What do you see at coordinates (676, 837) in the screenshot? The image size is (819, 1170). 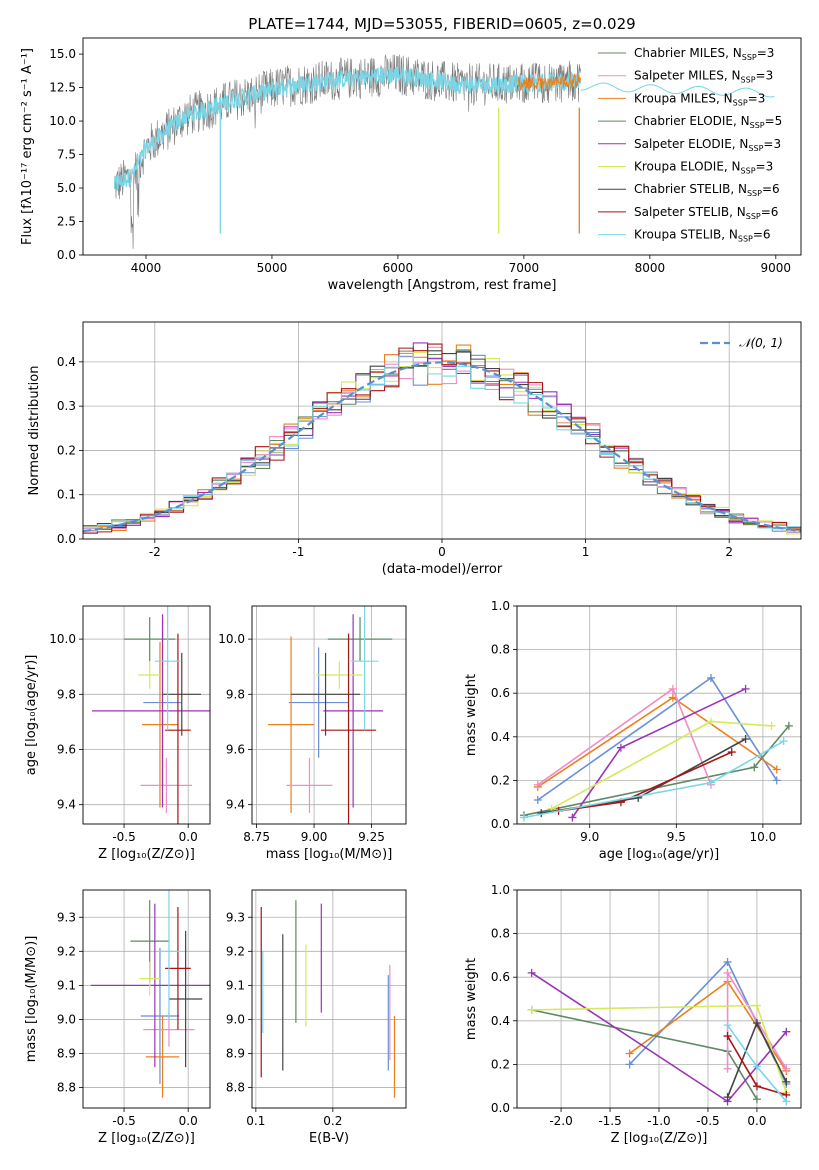 I see `x-tick-label: 9.5` at bounding box center [676, 837].